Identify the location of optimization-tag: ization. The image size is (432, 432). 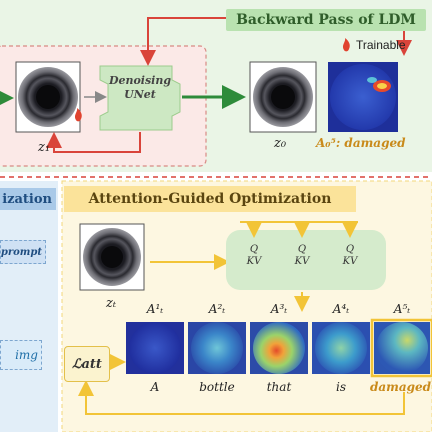
(28, 199).